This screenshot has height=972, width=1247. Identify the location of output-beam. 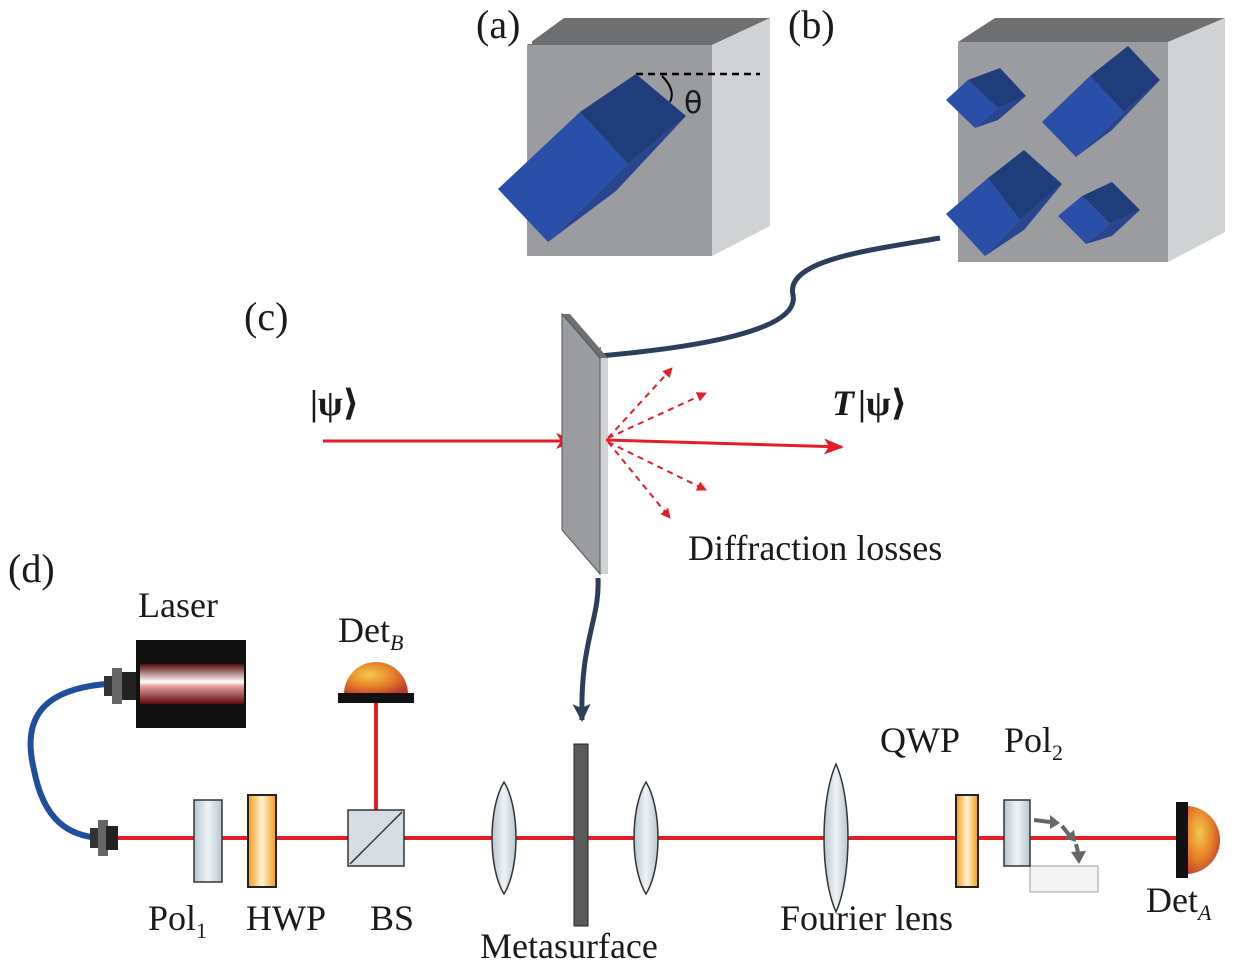
(724, 446).